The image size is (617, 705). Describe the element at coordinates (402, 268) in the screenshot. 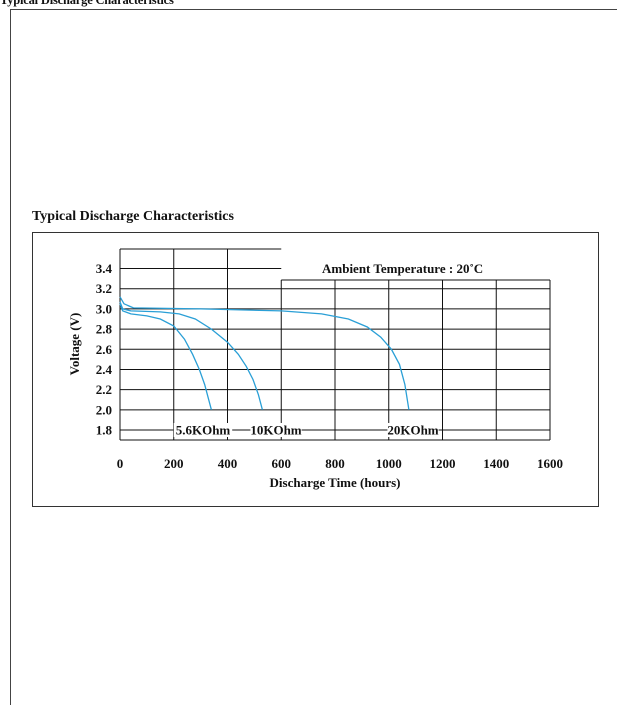

I see `ambient-temperature-annotation: Ambient Temperature : 20˚C` at that location.